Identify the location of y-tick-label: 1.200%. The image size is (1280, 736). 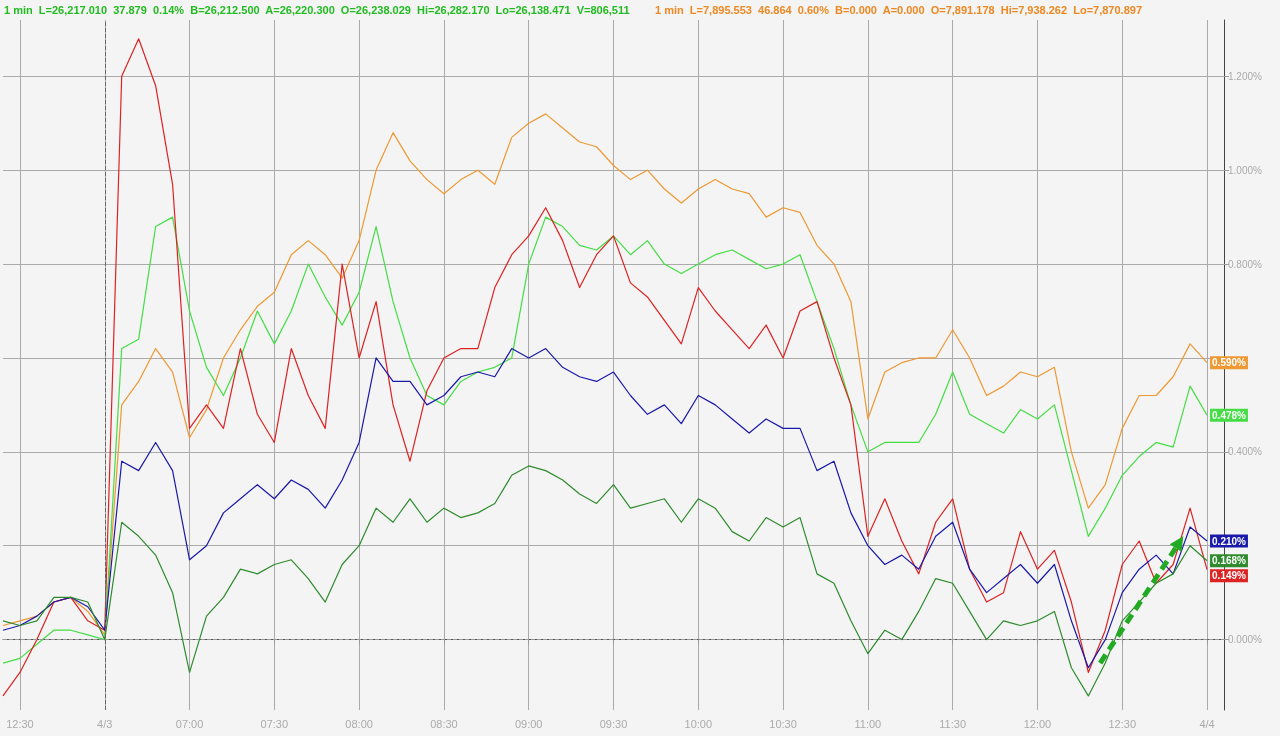
(1245, 76).